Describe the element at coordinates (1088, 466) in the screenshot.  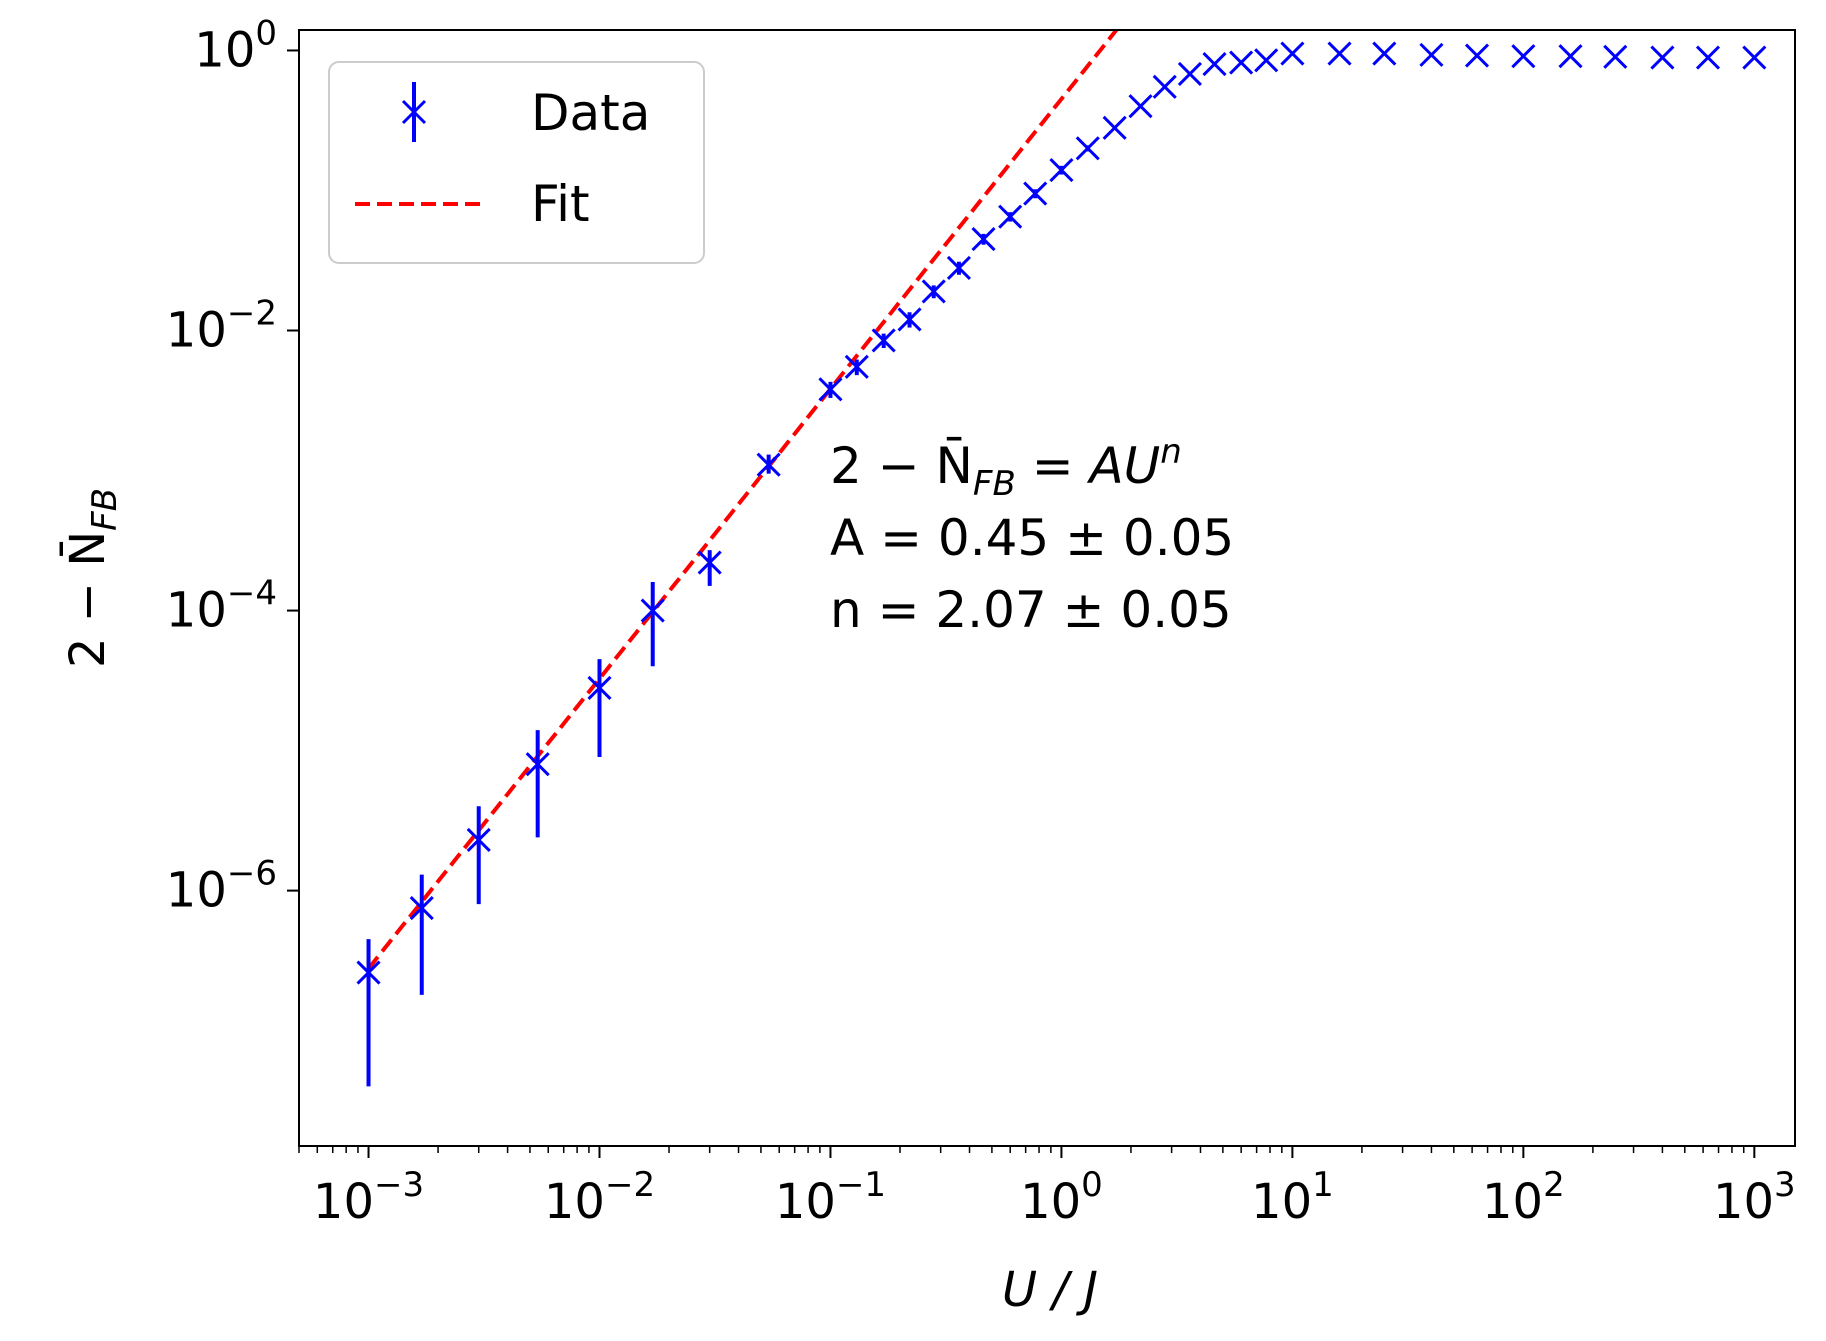
I see `annotation-line1-rhs: = AU` at that location.